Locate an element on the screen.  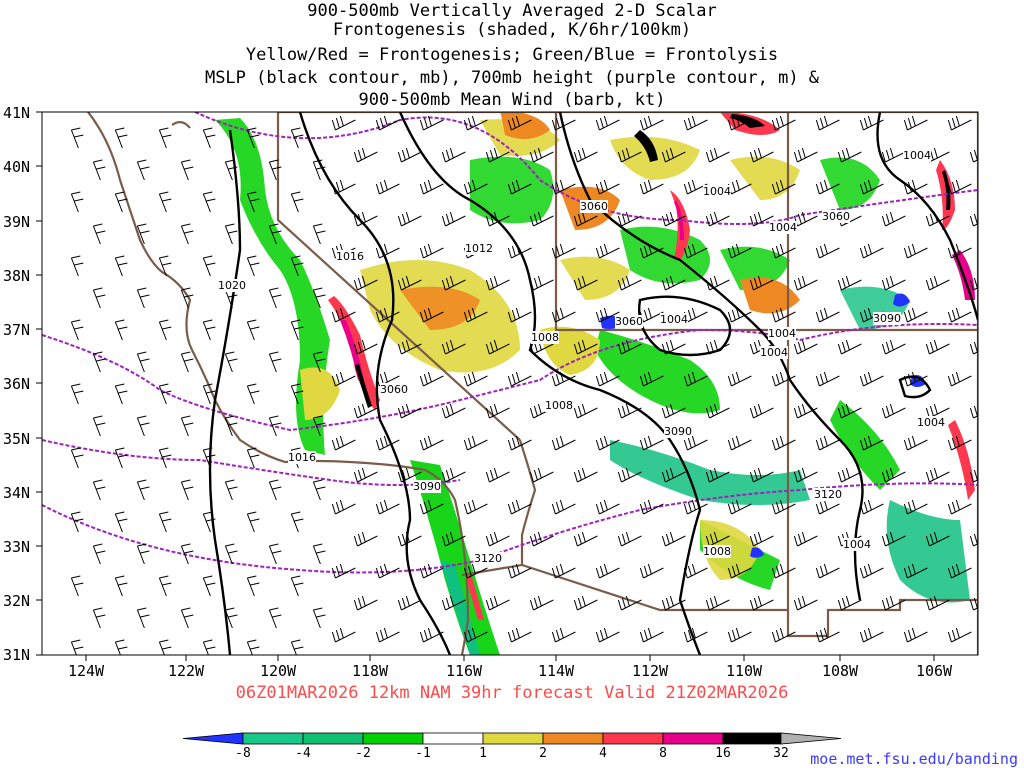
lat-label: 38N is located at coordinates (17, 276).